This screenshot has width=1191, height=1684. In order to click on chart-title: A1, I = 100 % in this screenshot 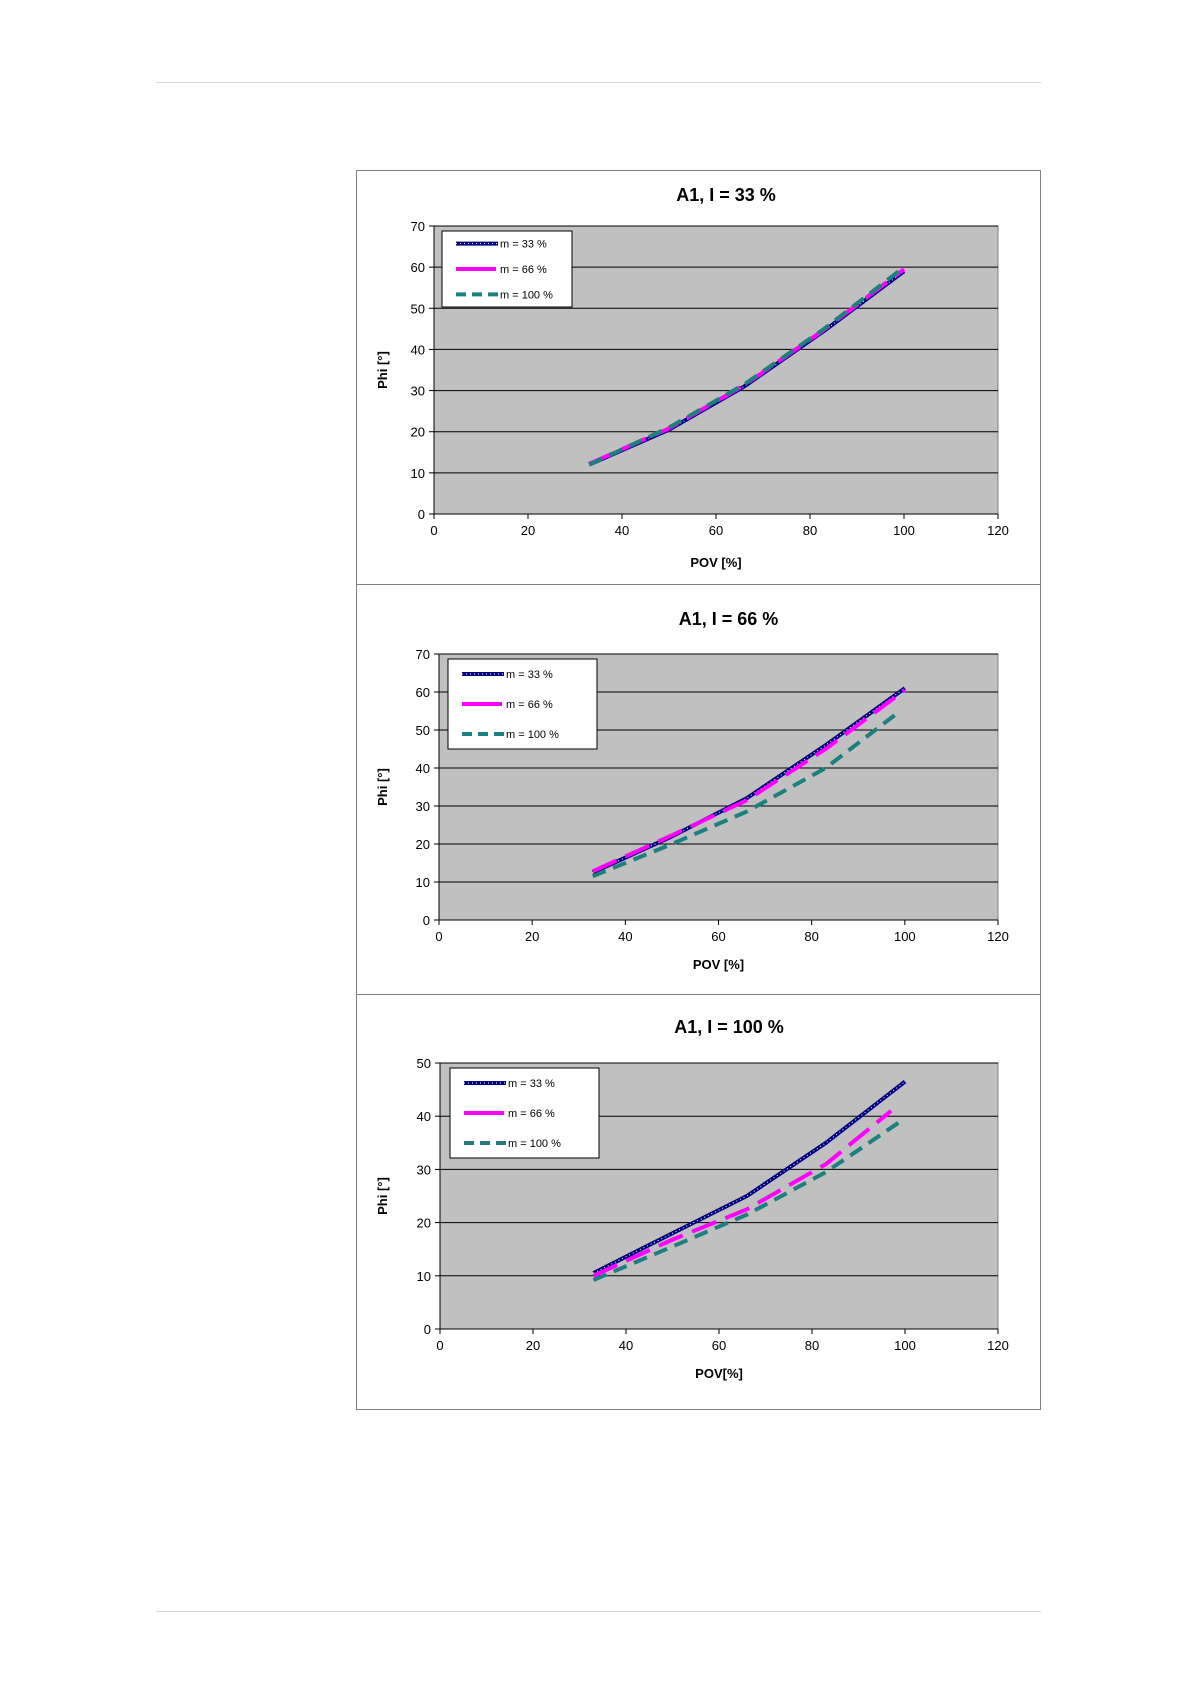, I will do `click(729, 1027)`.